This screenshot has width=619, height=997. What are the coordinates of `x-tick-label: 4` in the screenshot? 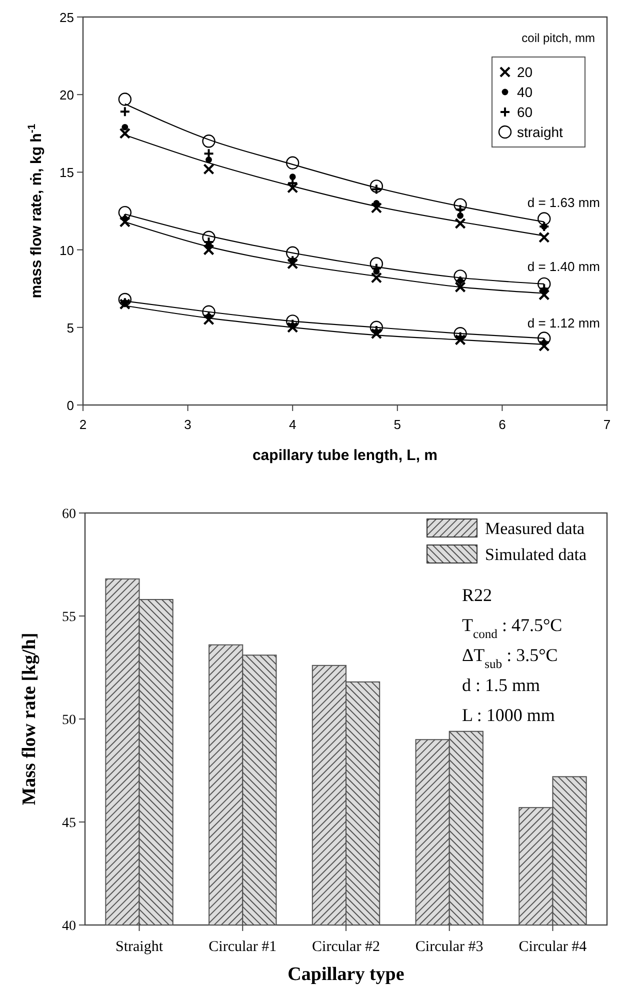 It's located at (292, 424).